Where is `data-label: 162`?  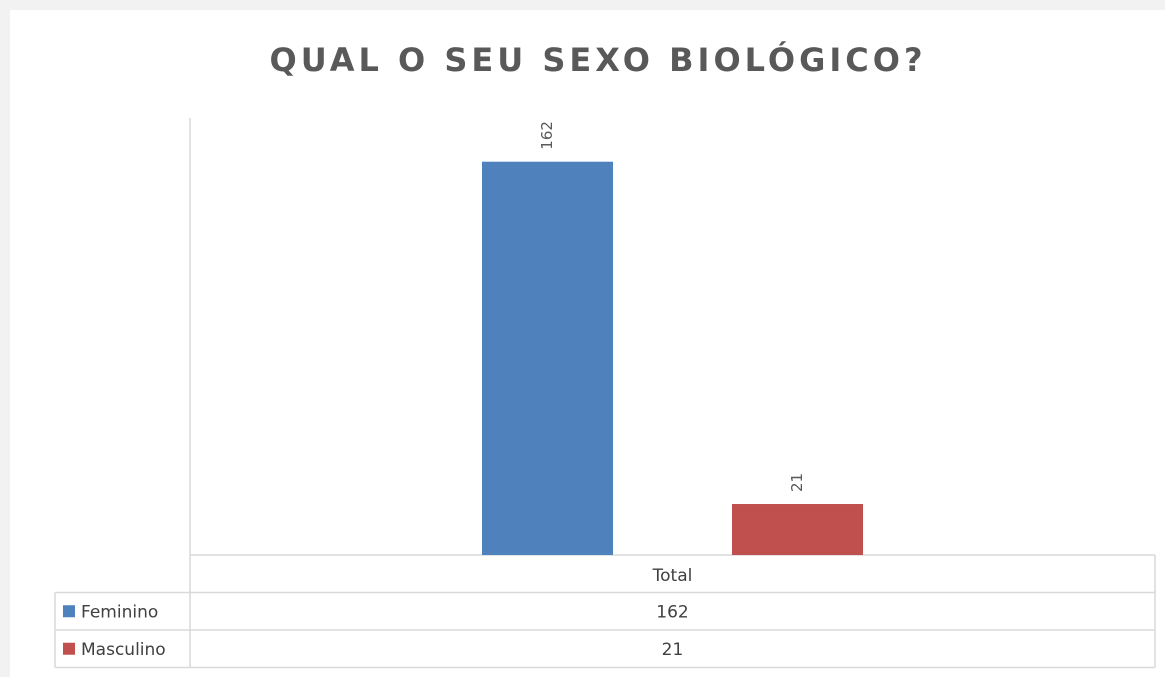 data-label: 162 is located at coordinates (547, 135).